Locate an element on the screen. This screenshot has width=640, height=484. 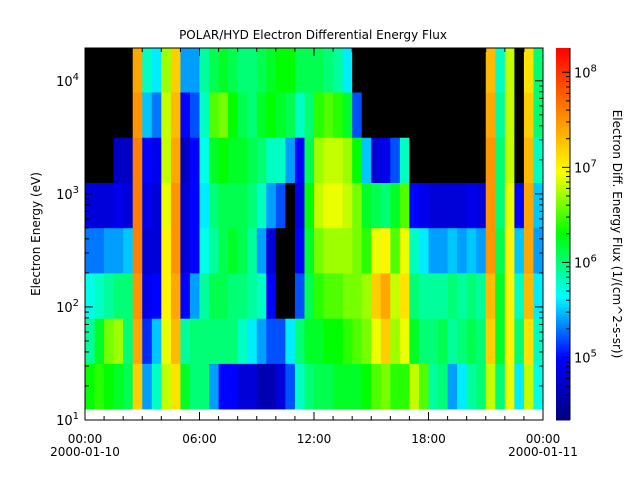
colorbar-tick-label: 106 is located at coordinates (585, 262).